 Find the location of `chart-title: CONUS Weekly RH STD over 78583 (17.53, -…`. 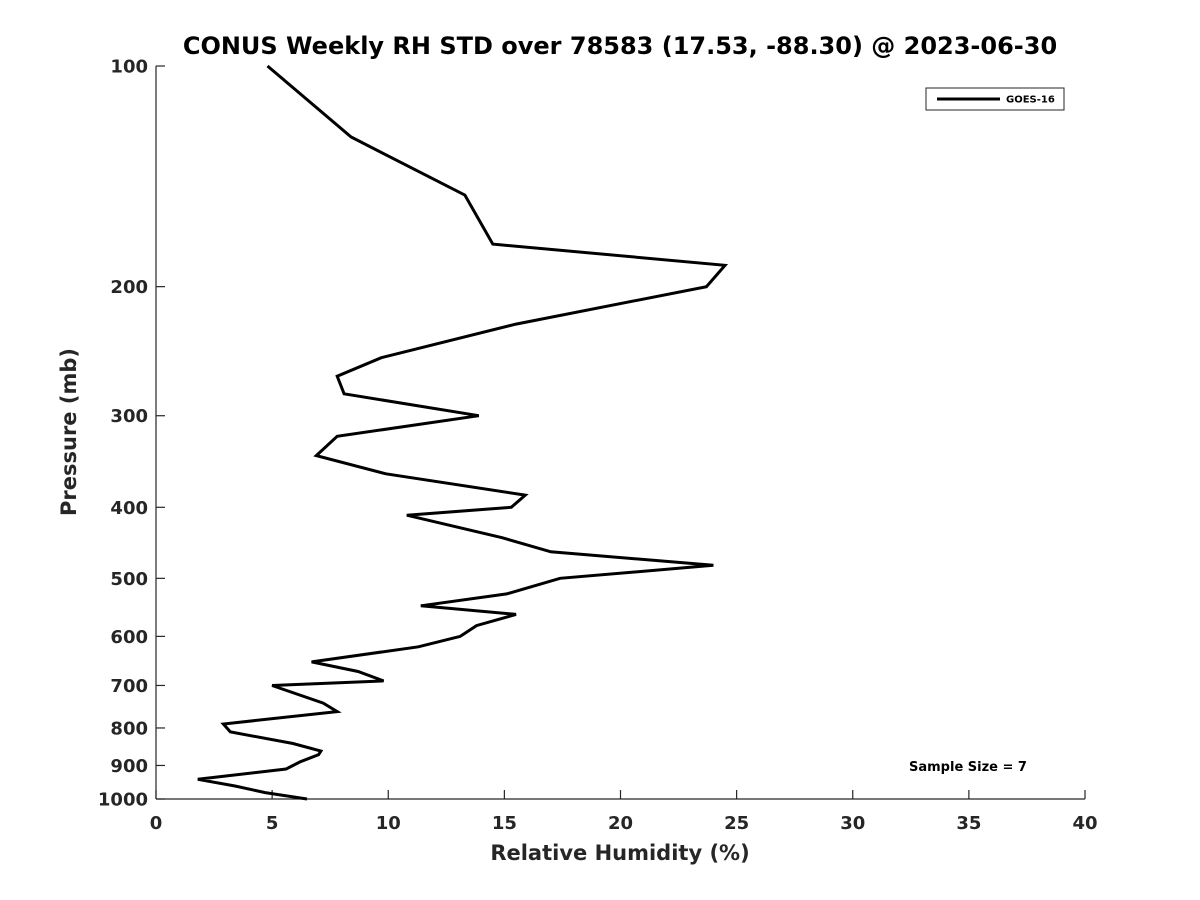

chart-title: CONUS Weekly RH STD over 78583 (17.53, -… is located at coordinates (620, 46).